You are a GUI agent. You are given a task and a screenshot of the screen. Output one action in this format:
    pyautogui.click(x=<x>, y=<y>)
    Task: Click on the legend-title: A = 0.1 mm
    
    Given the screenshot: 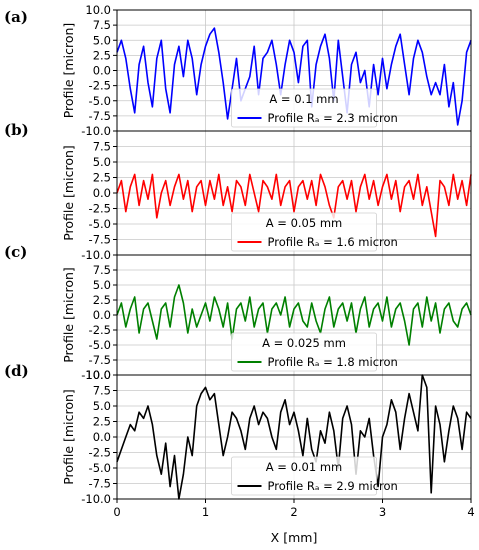 What is the action you would take?
    pyautogui.click(x=303, y=99)
    